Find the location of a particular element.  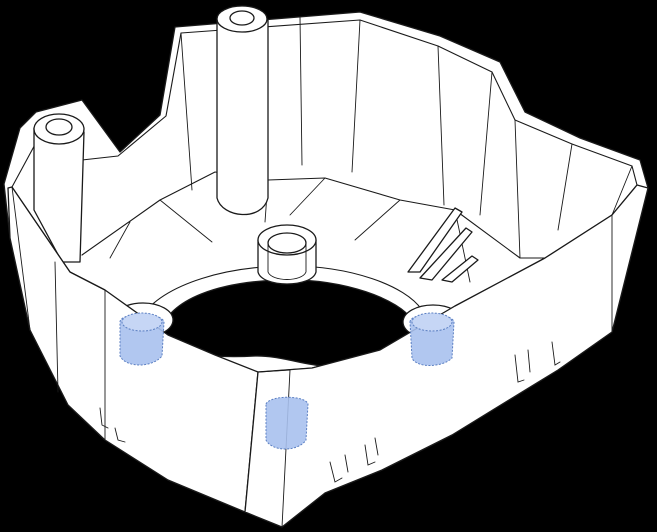

left-boss-insert-top is located at coordinates (142, 322).